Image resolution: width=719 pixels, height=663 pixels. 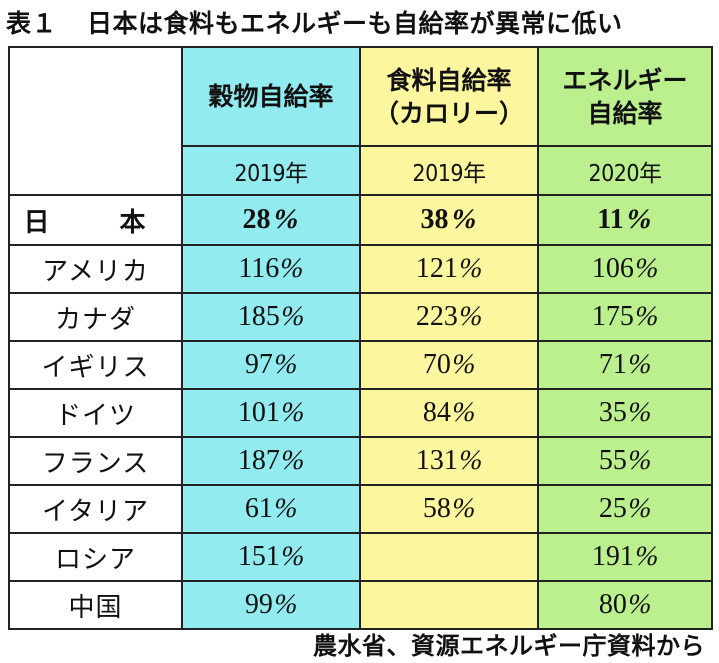 I want to click on value-number: 106, so click(x=612, y=268).